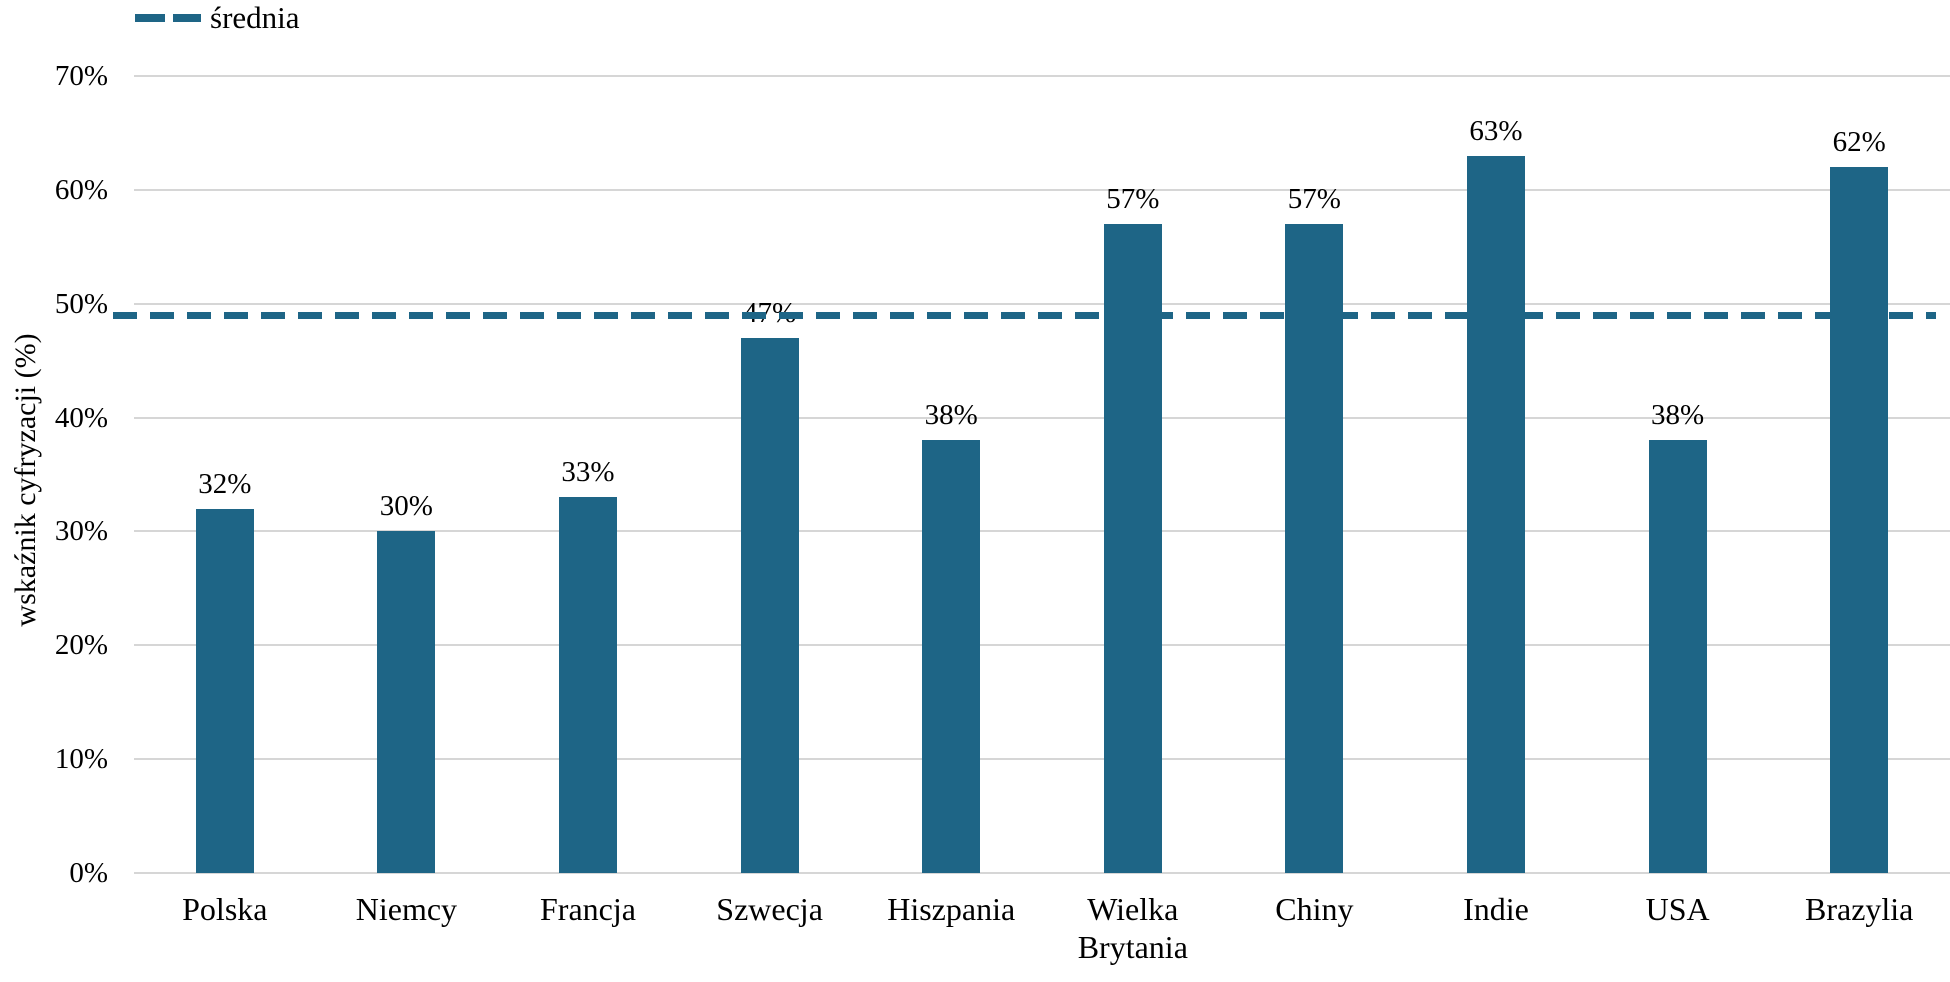  What do you see at coordinates (81, 759) in the screenshot?
I see `y-tick-label: 10%` at bounding box center [81, 759].